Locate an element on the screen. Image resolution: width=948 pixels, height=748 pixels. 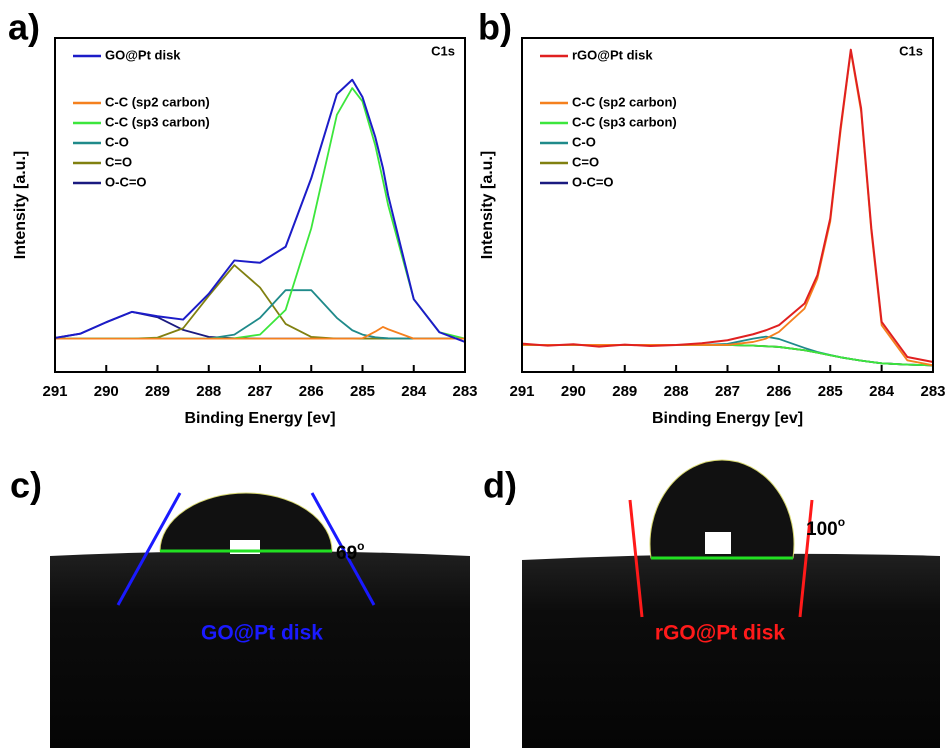
contact-angle: 69o is located at coordinates (350, 551).